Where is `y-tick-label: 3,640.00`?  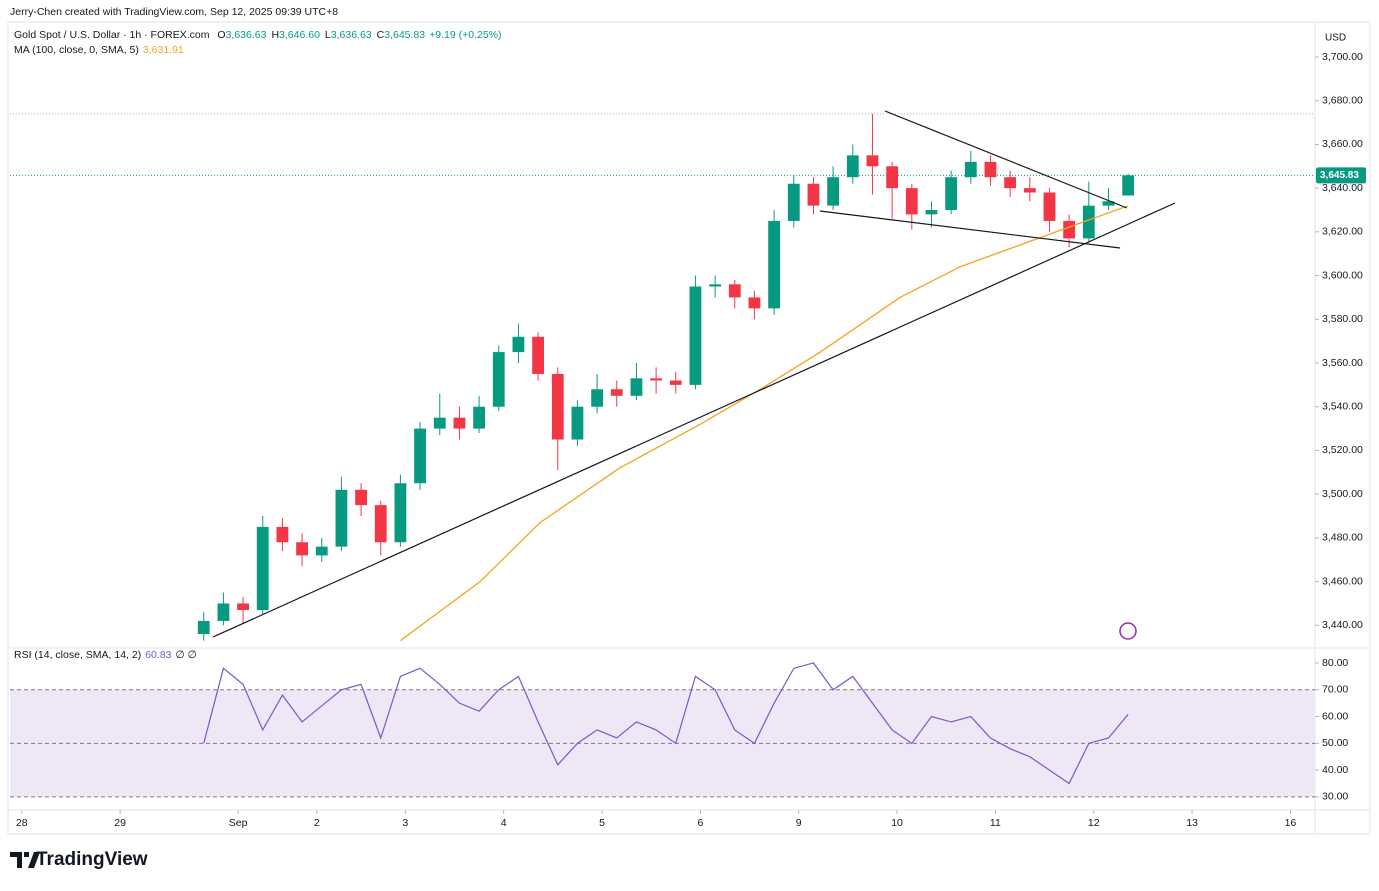
y-tick-label: 3,640.00 is located at coordinates (1342, 188).